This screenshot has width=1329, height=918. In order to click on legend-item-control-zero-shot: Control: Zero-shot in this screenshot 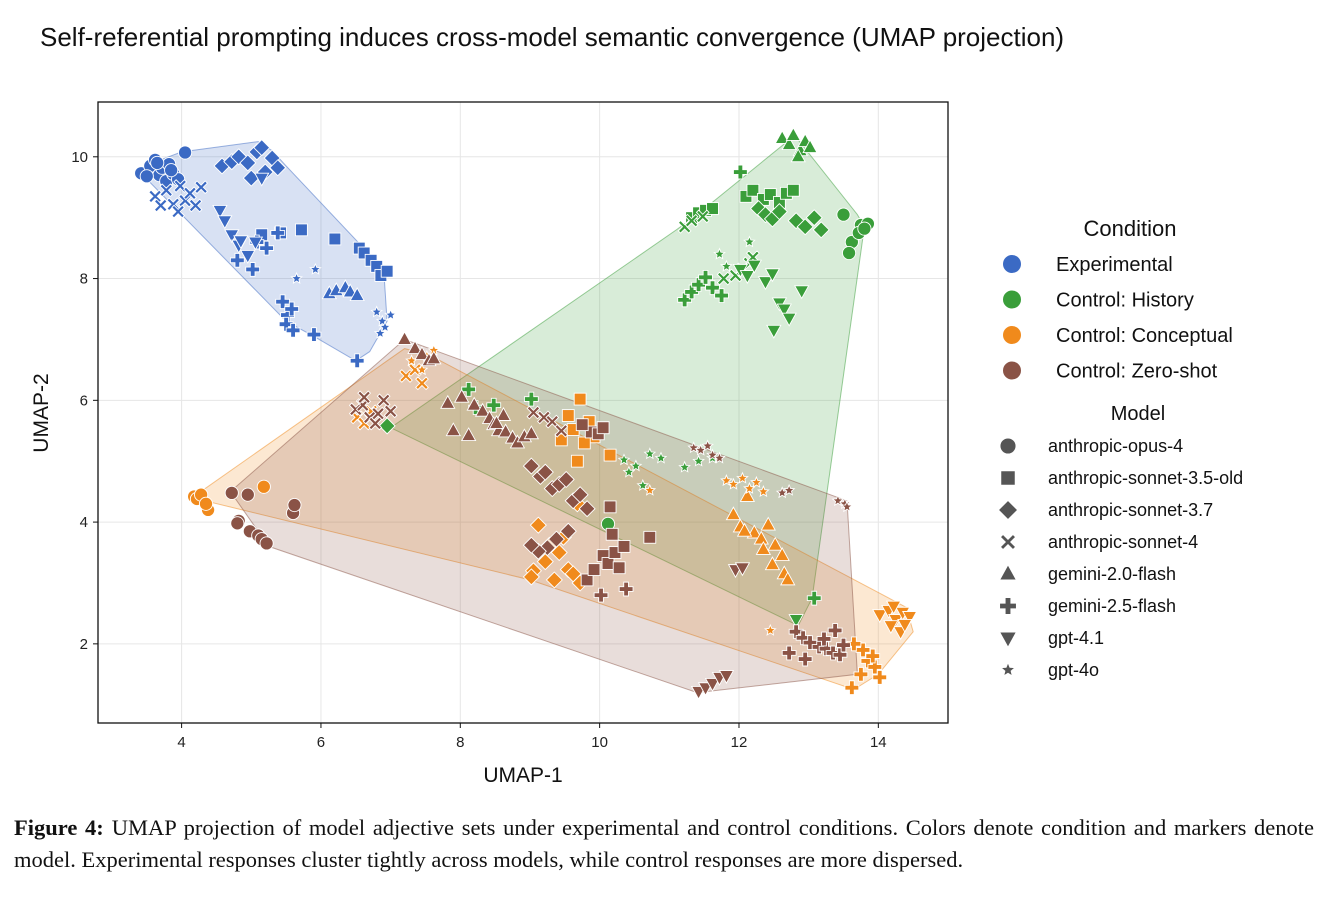, I will do `click(1110, 371)`.